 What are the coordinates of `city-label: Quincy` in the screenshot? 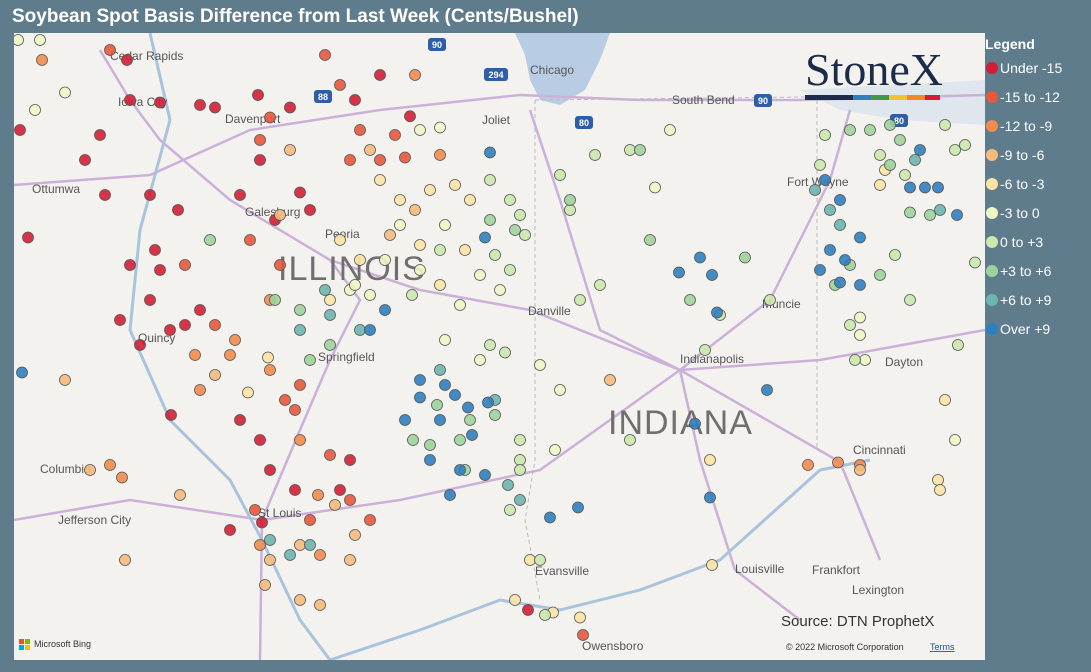 It's located at (156, 338).